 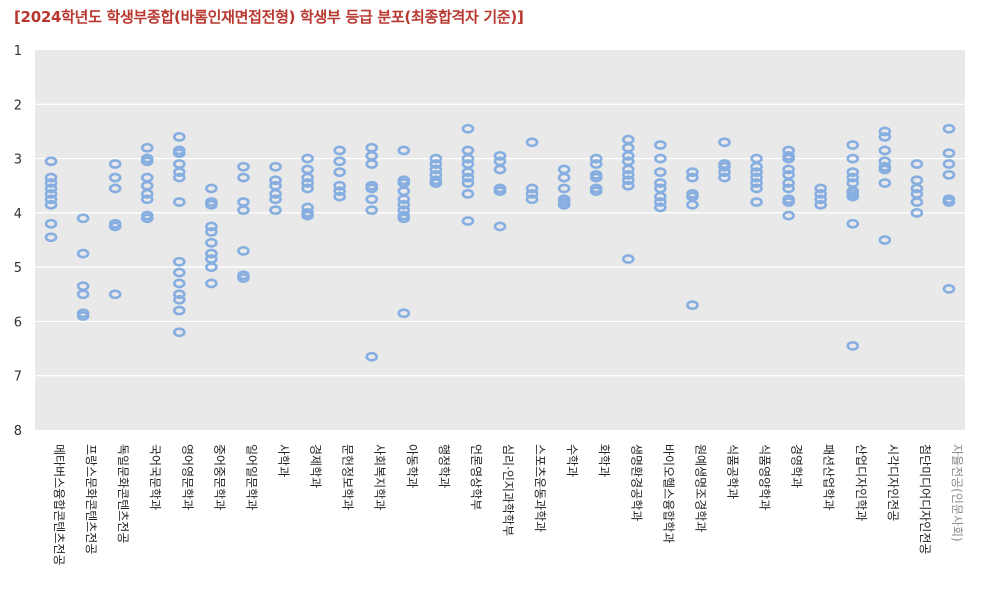 I want to click on y-axis: 1 2 3 4 5 6 7 8, so click(x=18, y=241).